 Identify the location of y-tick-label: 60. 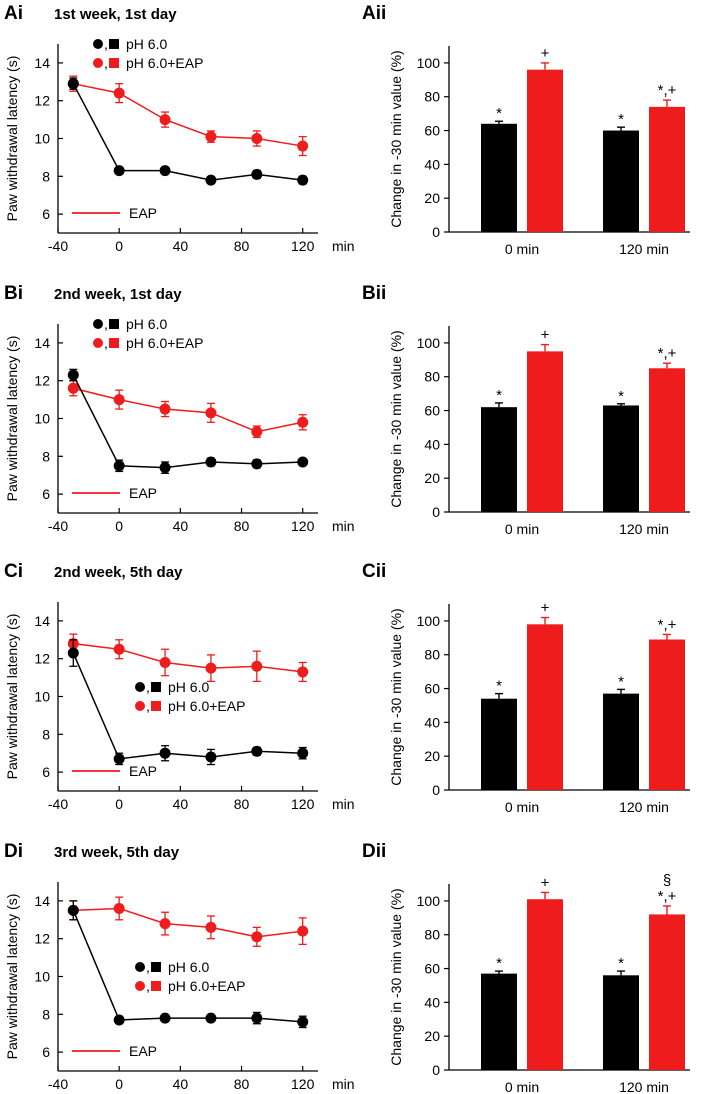
(432, 411).